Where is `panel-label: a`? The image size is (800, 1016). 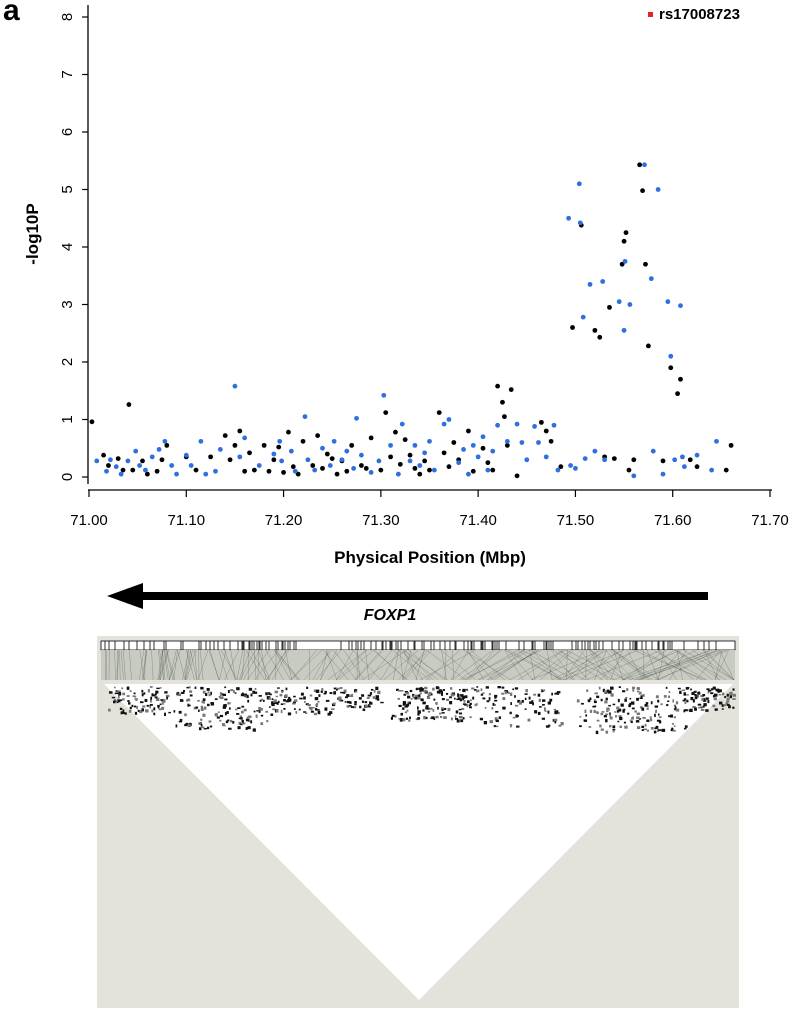 panel-label: a is located at coordinates (11, 13).